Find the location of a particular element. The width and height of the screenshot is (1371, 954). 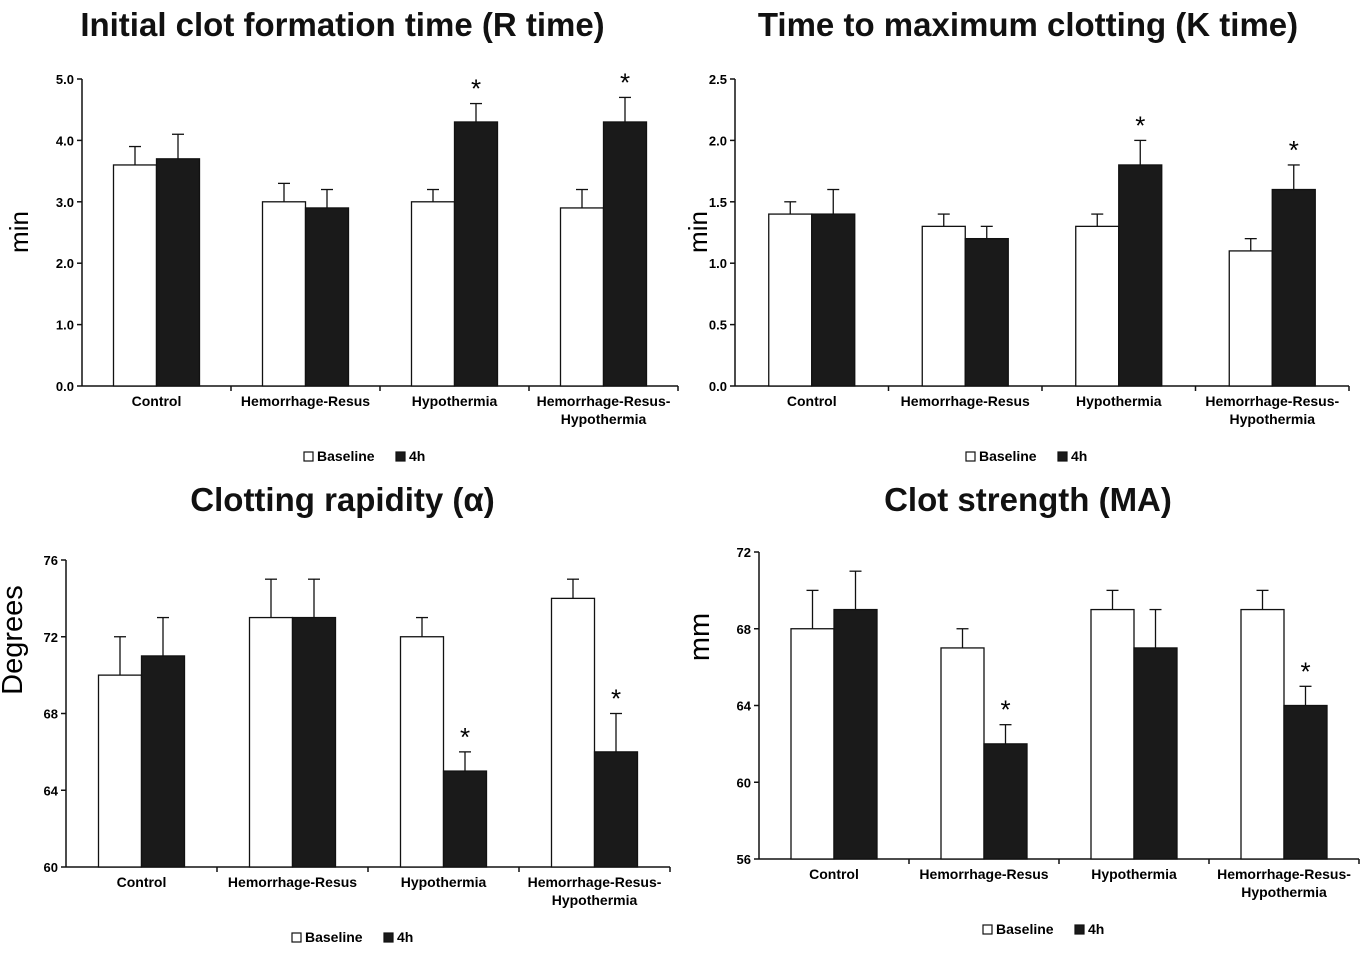

y-tick-label: 1.5 is located at coordinates (718, 202).